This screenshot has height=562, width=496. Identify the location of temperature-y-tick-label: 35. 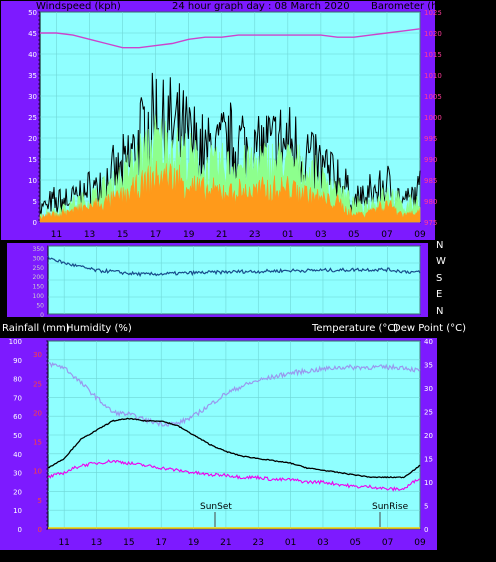
(428, 366).